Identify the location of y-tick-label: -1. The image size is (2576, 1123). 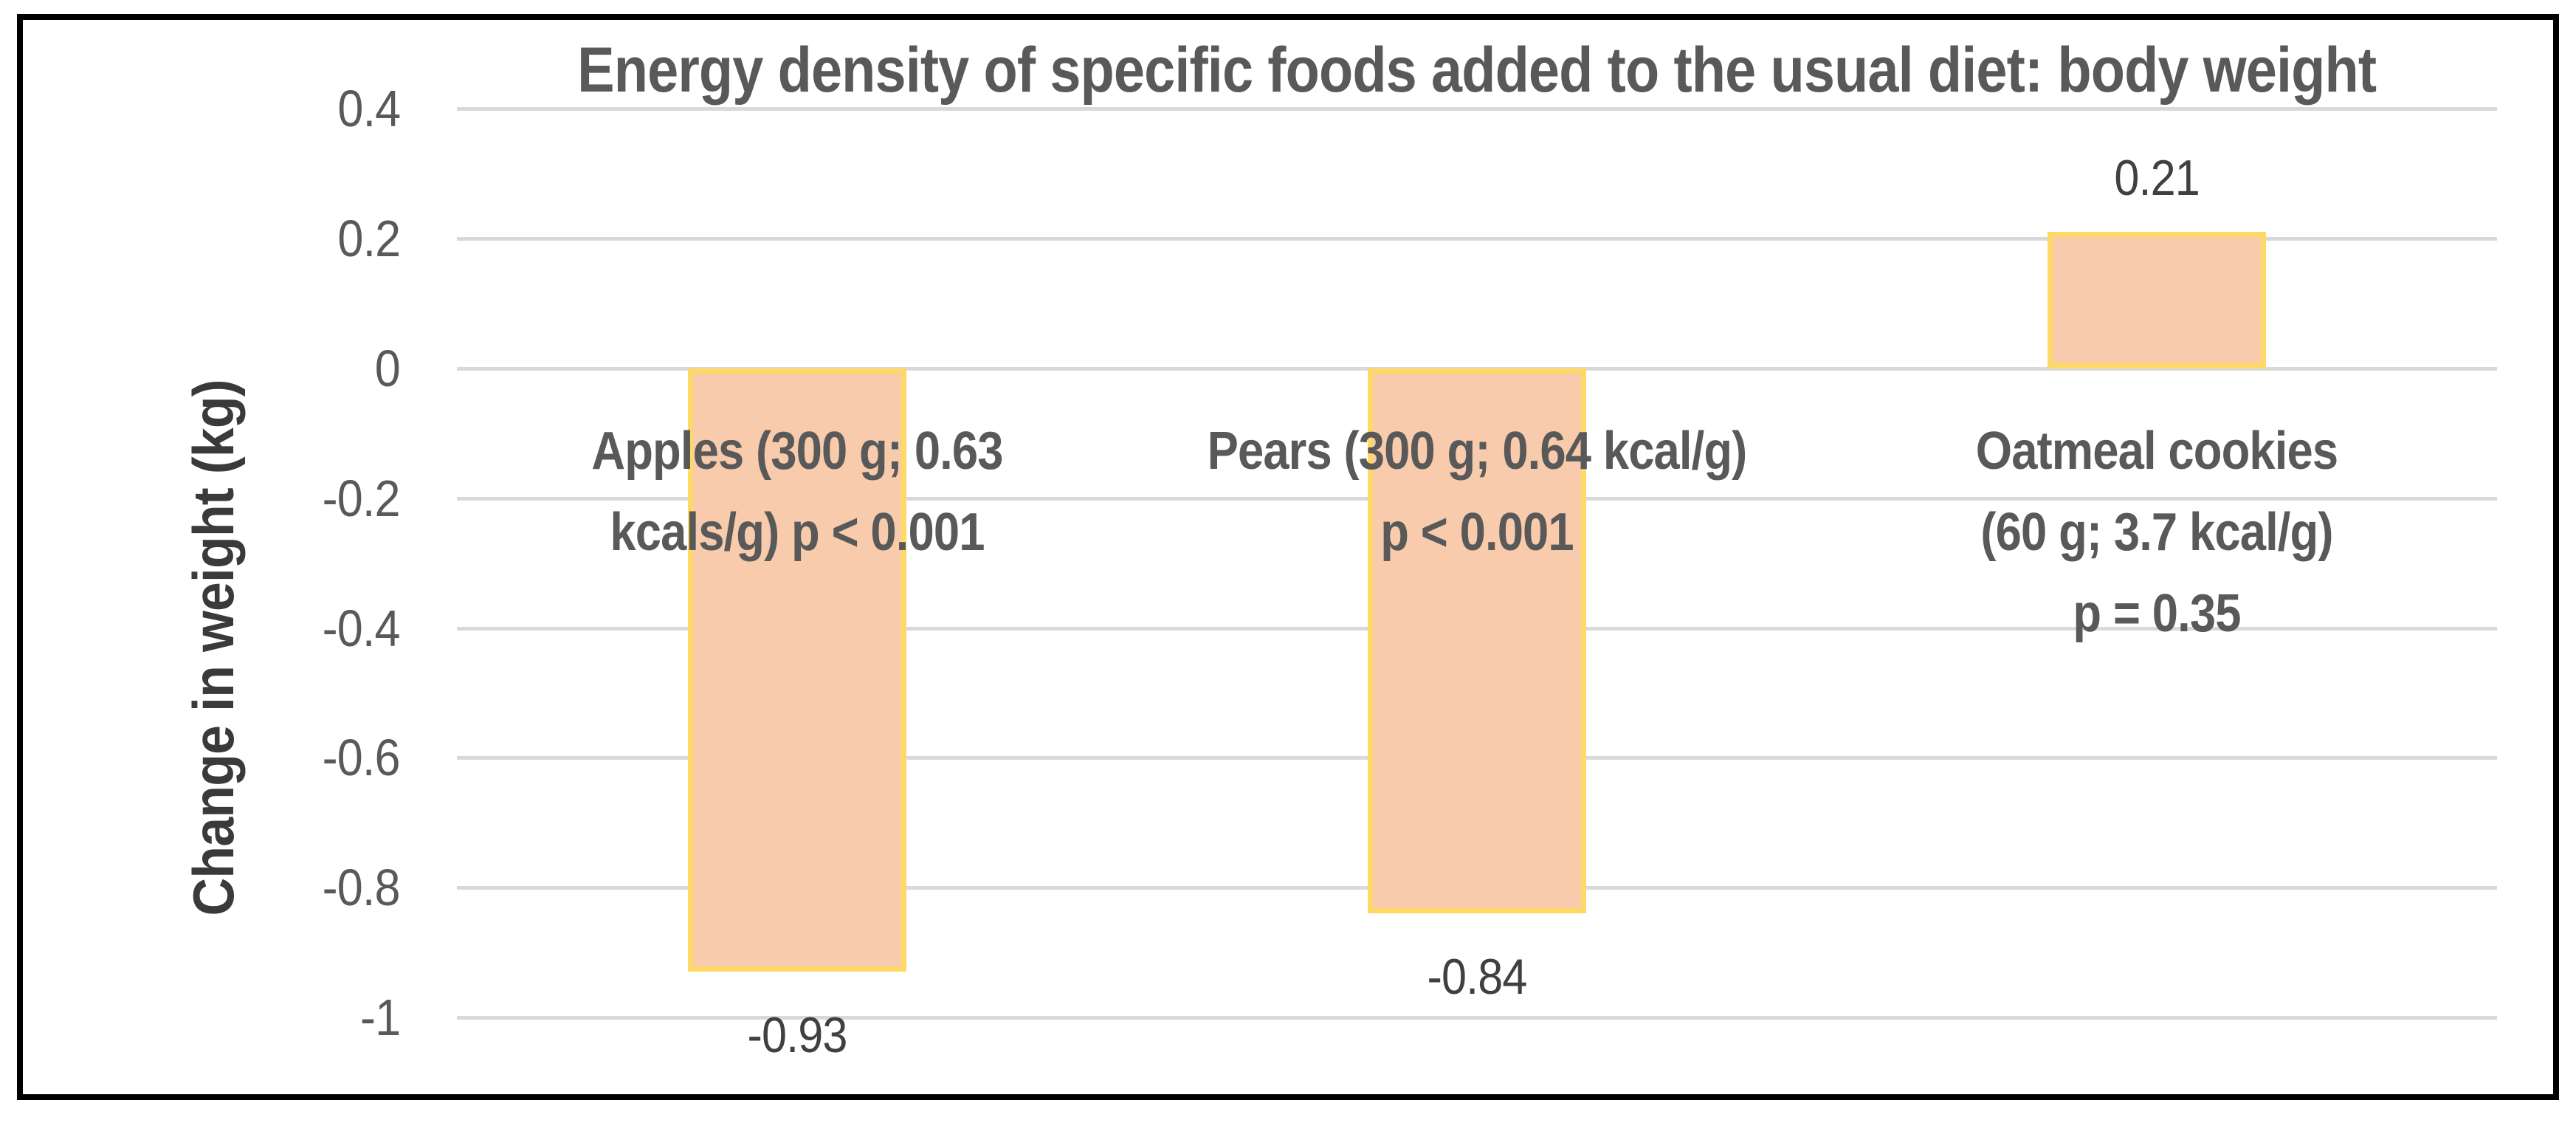
(253, 1017).